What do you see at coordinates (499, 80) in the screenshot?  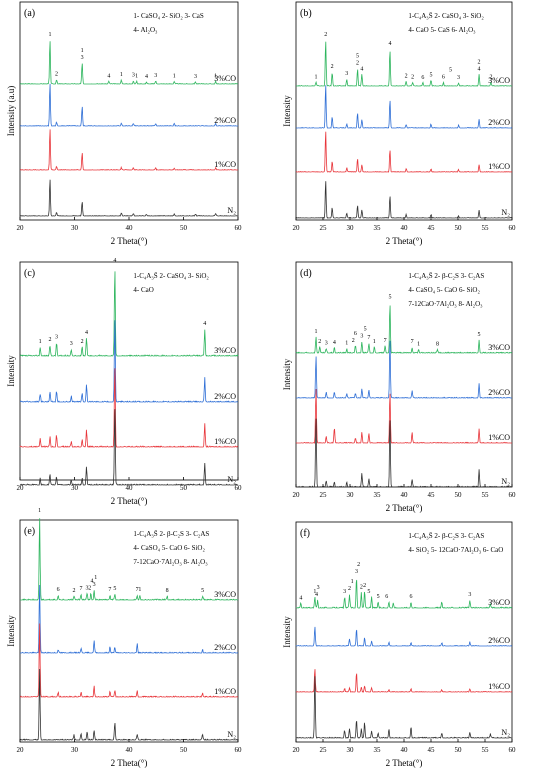 I see `series-label: 3%CO` at bounding box center [499, 80].